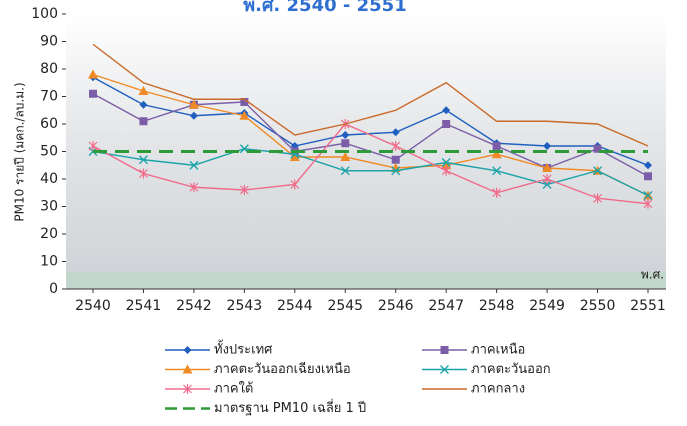 The image size is (687, 426). I want to click on y-tick-label: 30, so click(49, 207).